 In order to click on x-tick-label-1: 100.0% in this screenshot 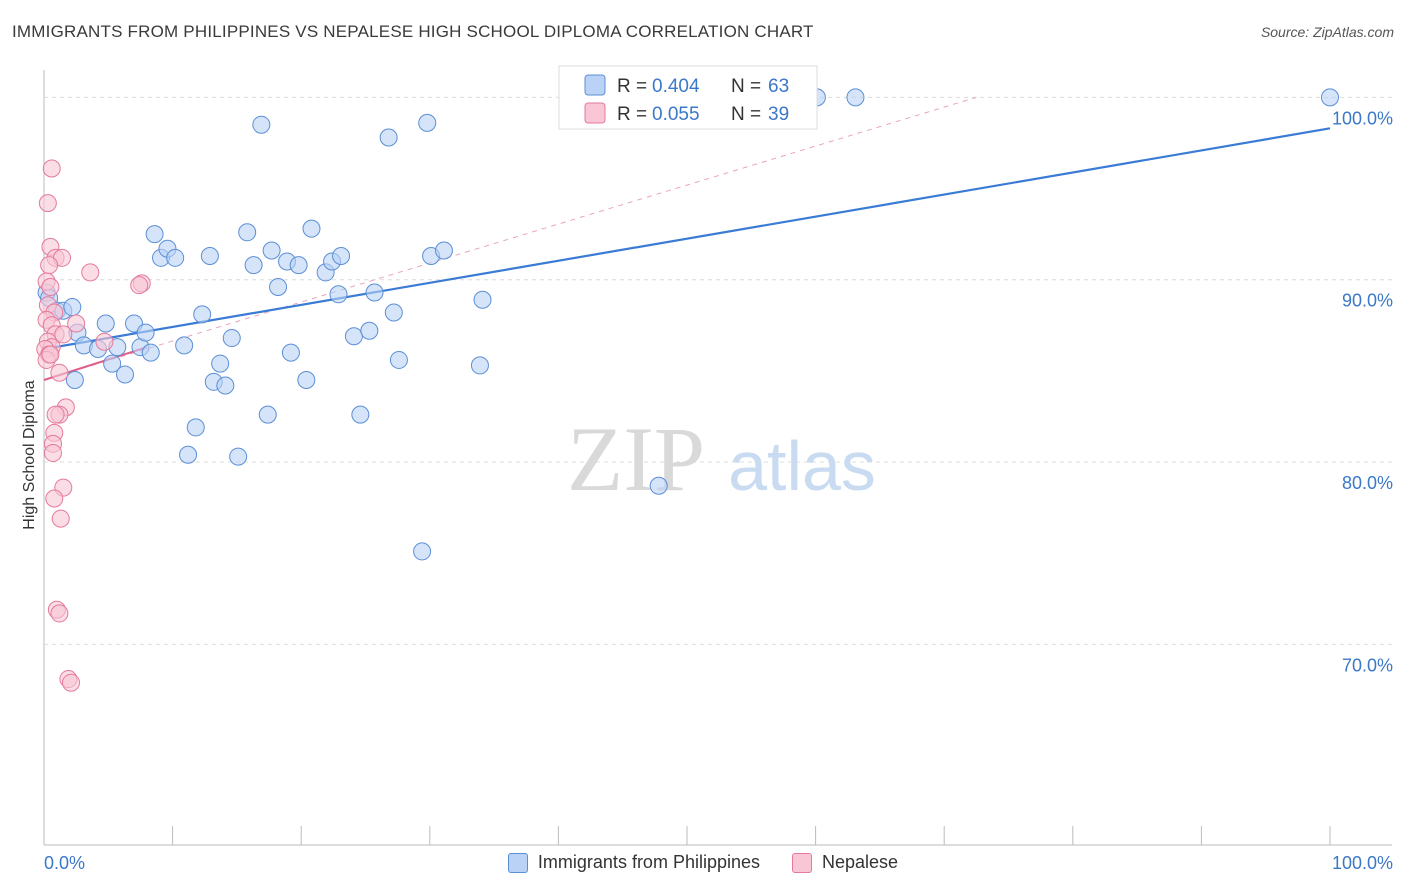, I will do `click(1362, 863)`.